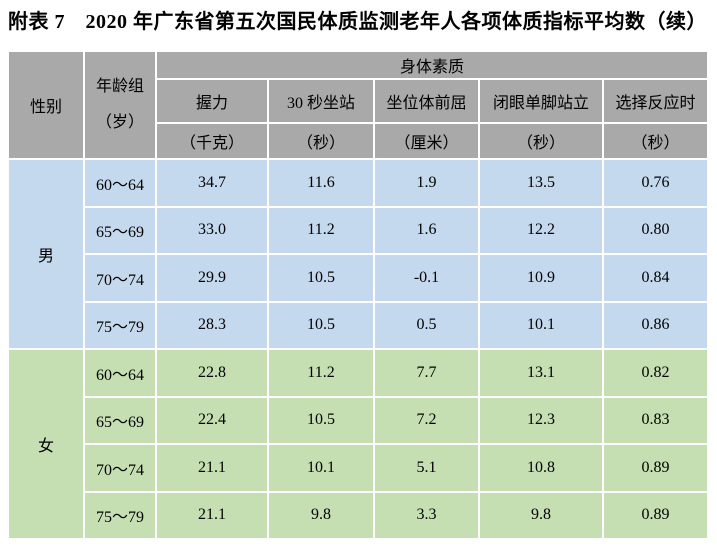 The height and width of the screenshot is (547, 717). I want to click on gender-cell-female: 女, so click(46, 444).